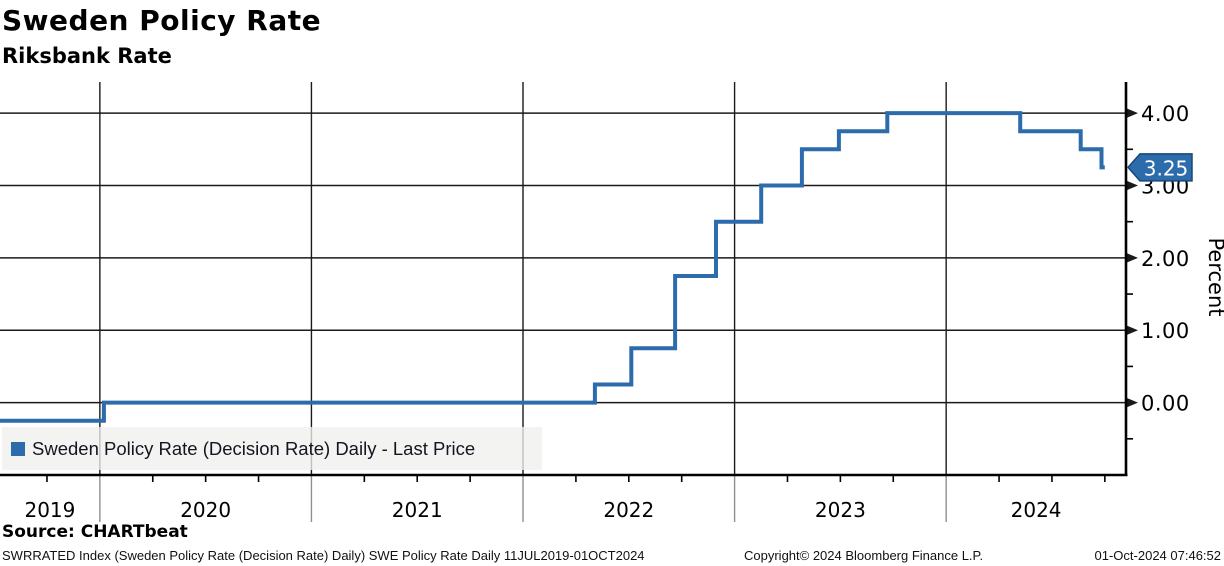  What do you see at coordinates (95, 532) in the screenshot?
I see `source-label: Source: CHARTbeat` at bounding box center [95, 532].